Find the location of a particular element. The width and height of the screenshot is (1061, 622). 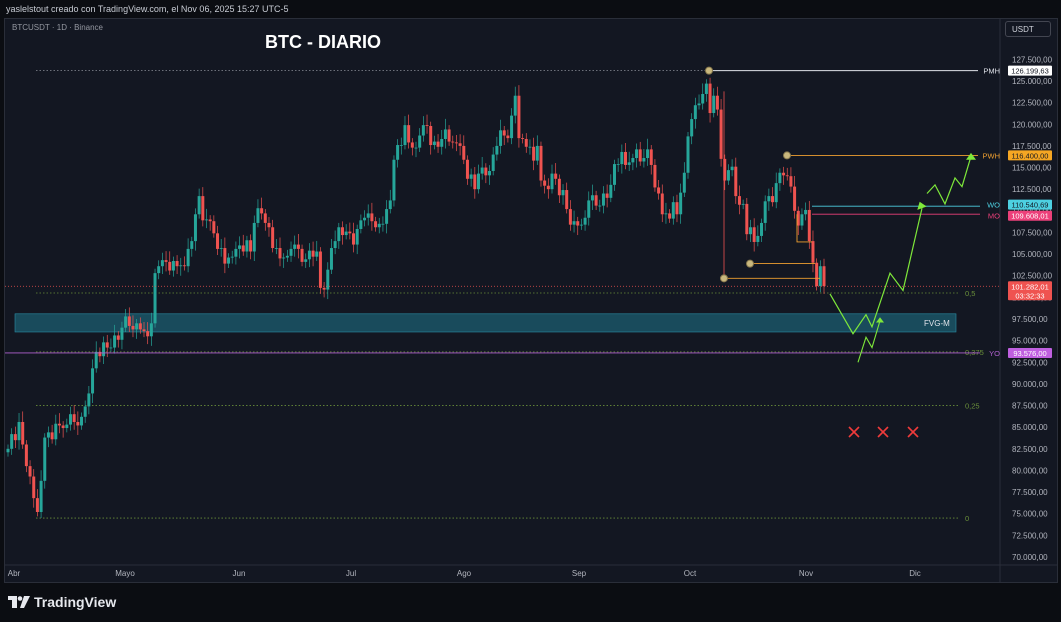

fib-level-label: 0,5 is located at coordinates (970, 293).